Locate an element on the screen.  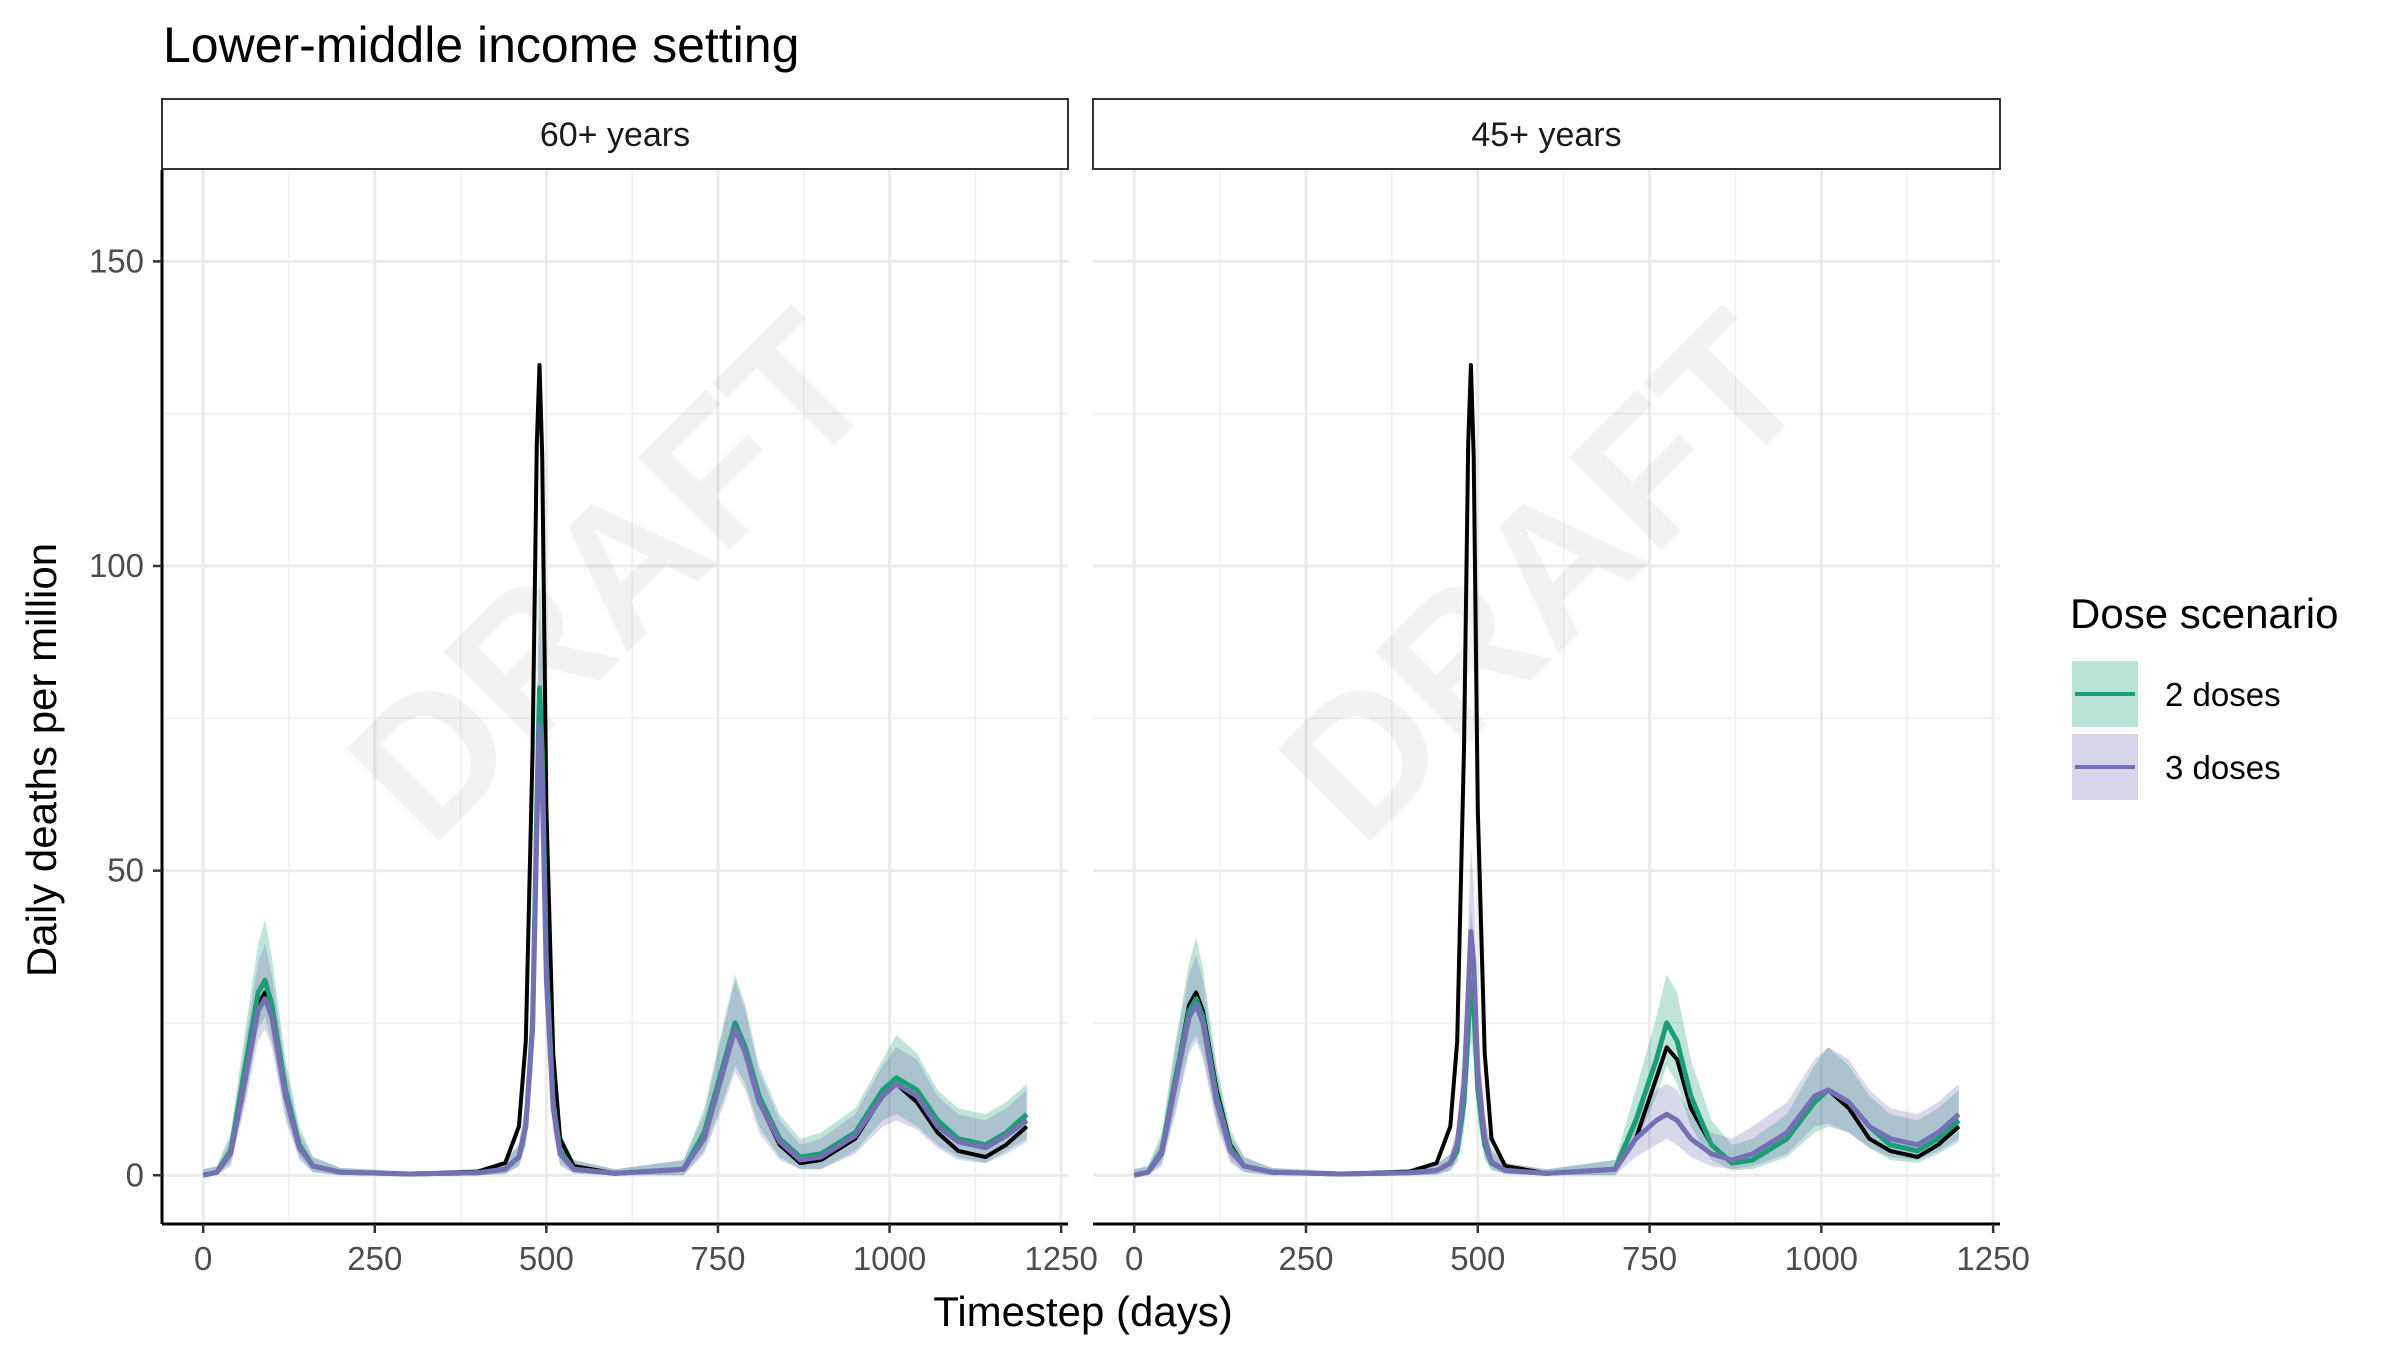
x-axis-title: Timestep (days) is located at coordinates (1083, 1311).